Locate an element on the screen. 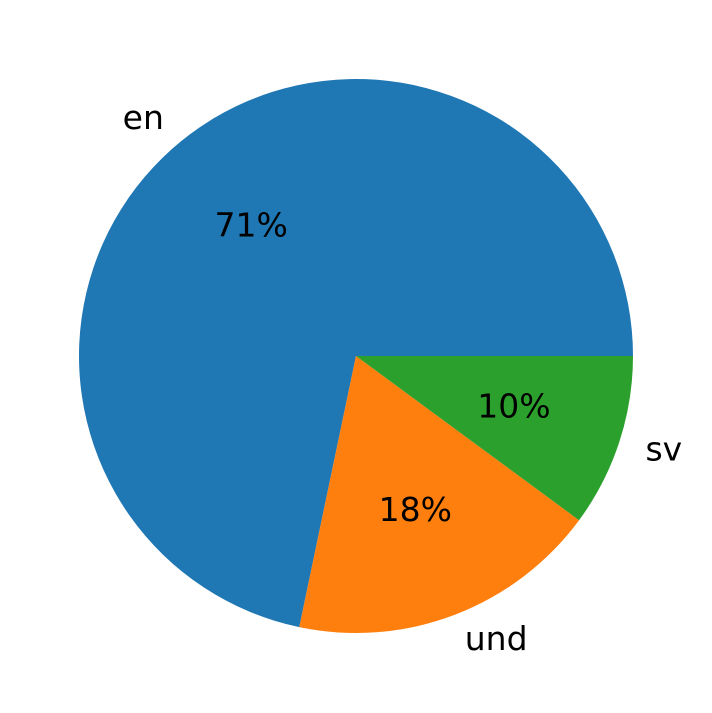 The image size is (712, 713). slice-label: en is located at coordinates (143, 117).